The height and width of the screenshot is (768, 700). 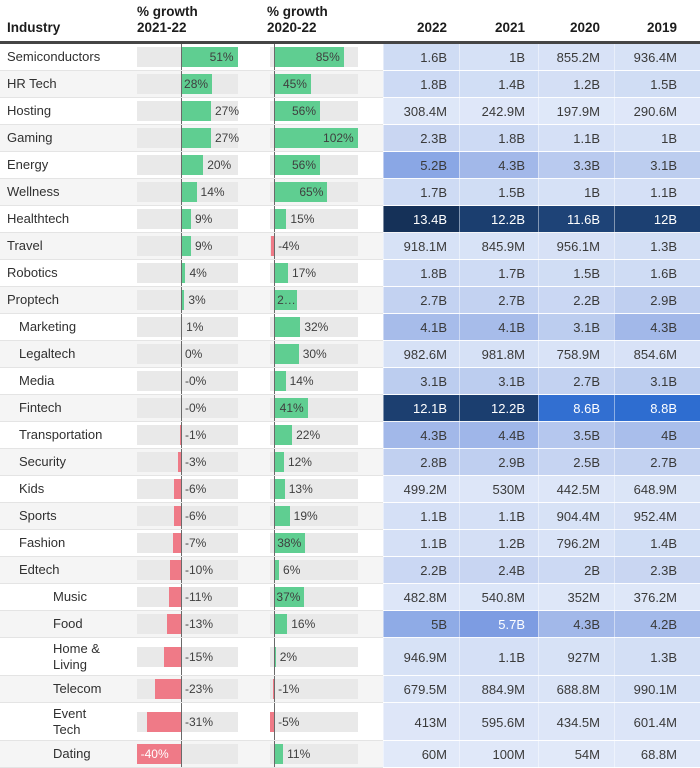 I want to click on value-cell-2020: 956.1M, so click(x=576, y=246).